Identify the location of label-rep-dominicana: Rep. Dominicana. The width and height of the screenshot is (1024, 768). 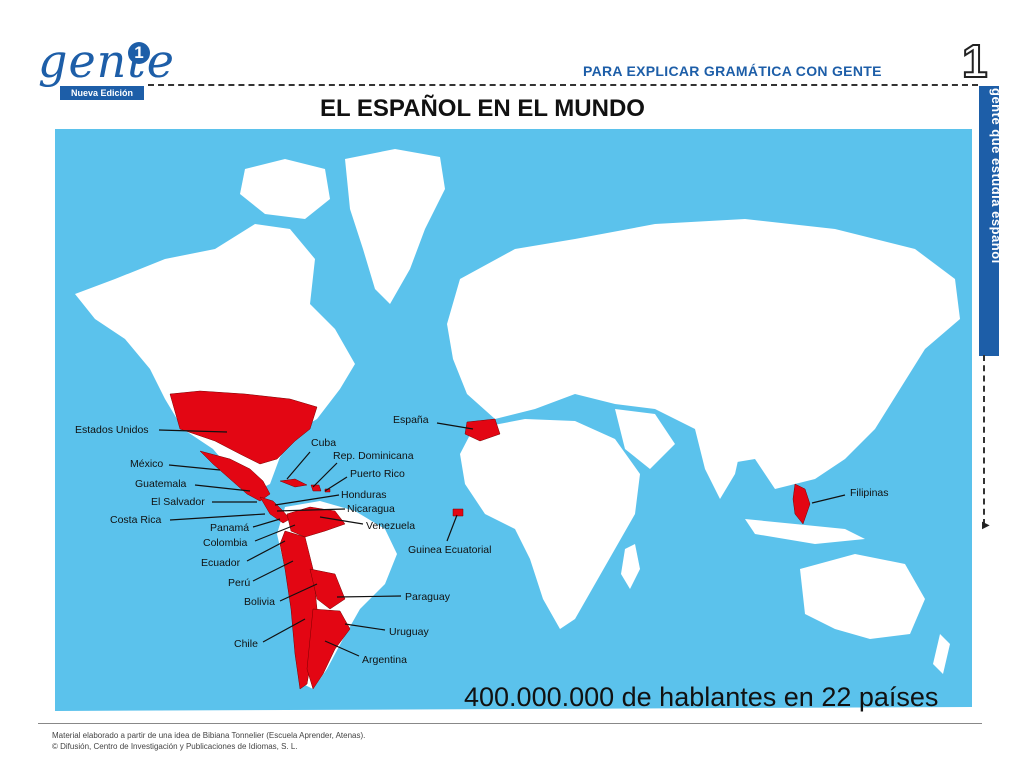
(373, 456).